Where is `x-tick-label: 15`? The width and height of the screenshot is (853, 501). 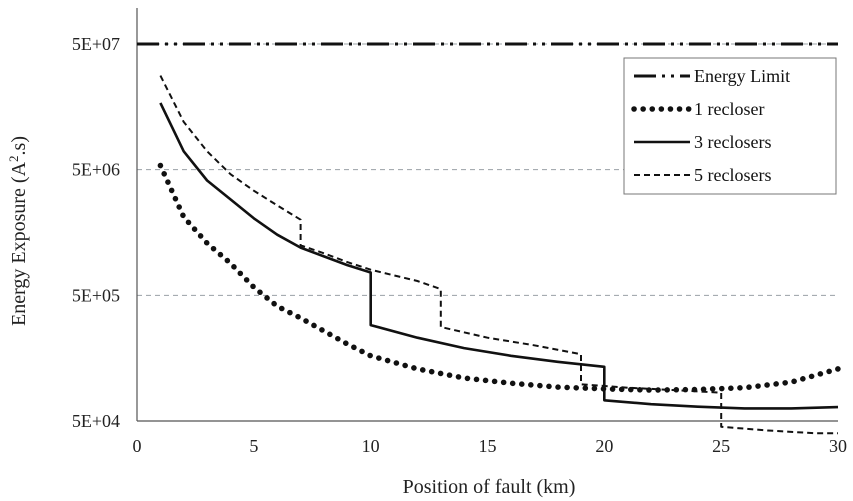
x-tick-label: 15 is located at coordinates (488, 446).